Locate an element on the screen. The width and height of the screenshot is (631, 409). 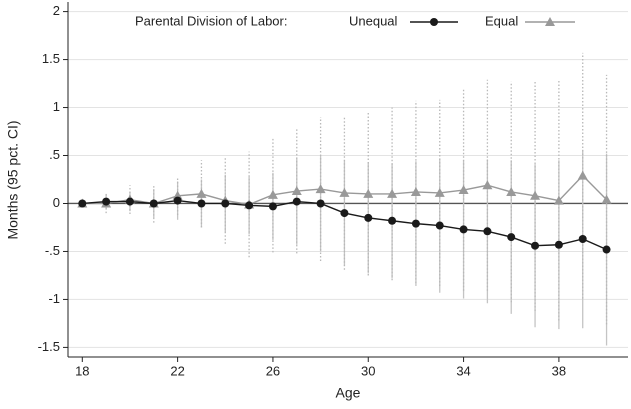
legend-title: Parental Division of Labor: is located at coordinates (211, 20).